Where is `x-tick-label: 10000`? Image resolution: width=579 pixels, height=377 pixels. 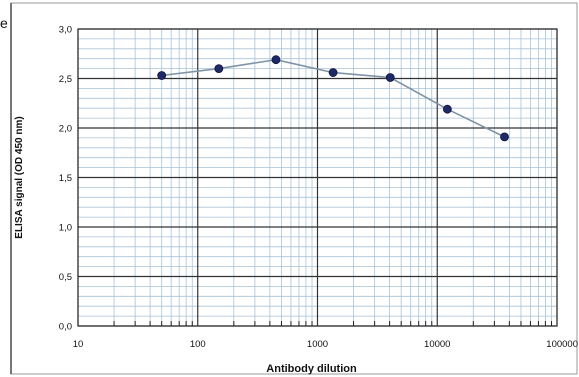
x-tick-label: 10000 is located at coordinates (437, 344).